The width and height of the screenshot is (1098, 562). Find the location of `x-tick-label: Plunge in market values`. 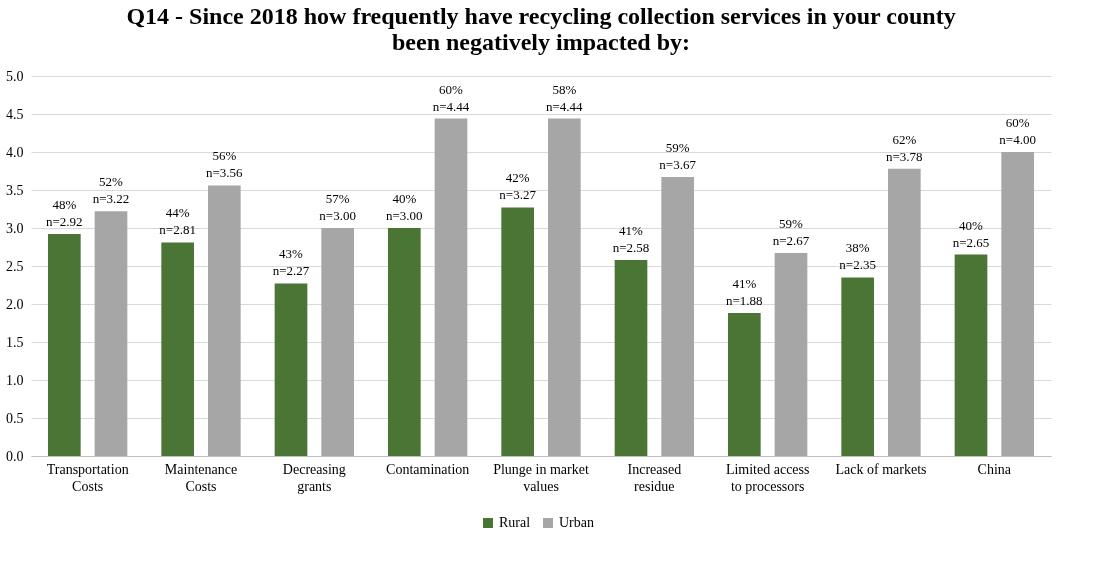

x-tick-label: Plunge in market values is located at coordinates (541, 477).